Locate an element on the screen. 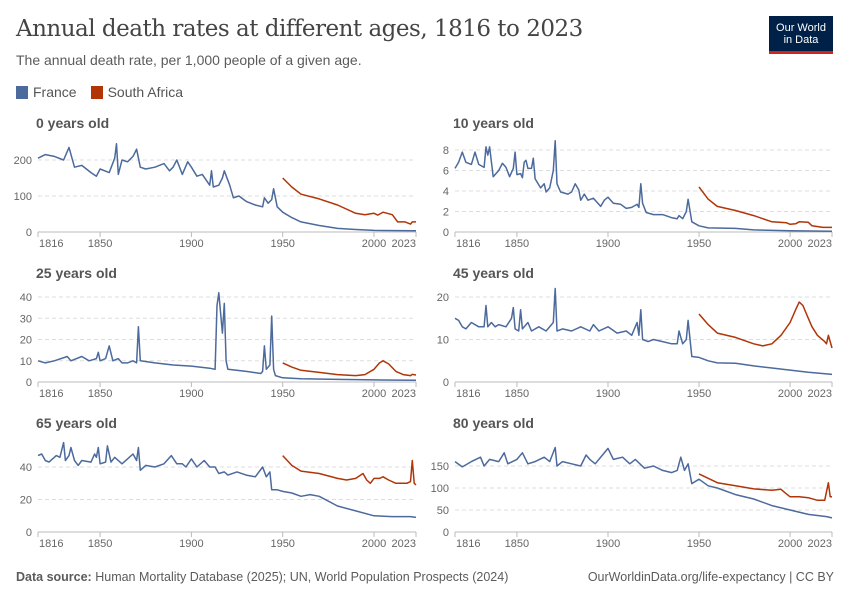  y-tick-label: 2 is located at coordinates (446, 213).